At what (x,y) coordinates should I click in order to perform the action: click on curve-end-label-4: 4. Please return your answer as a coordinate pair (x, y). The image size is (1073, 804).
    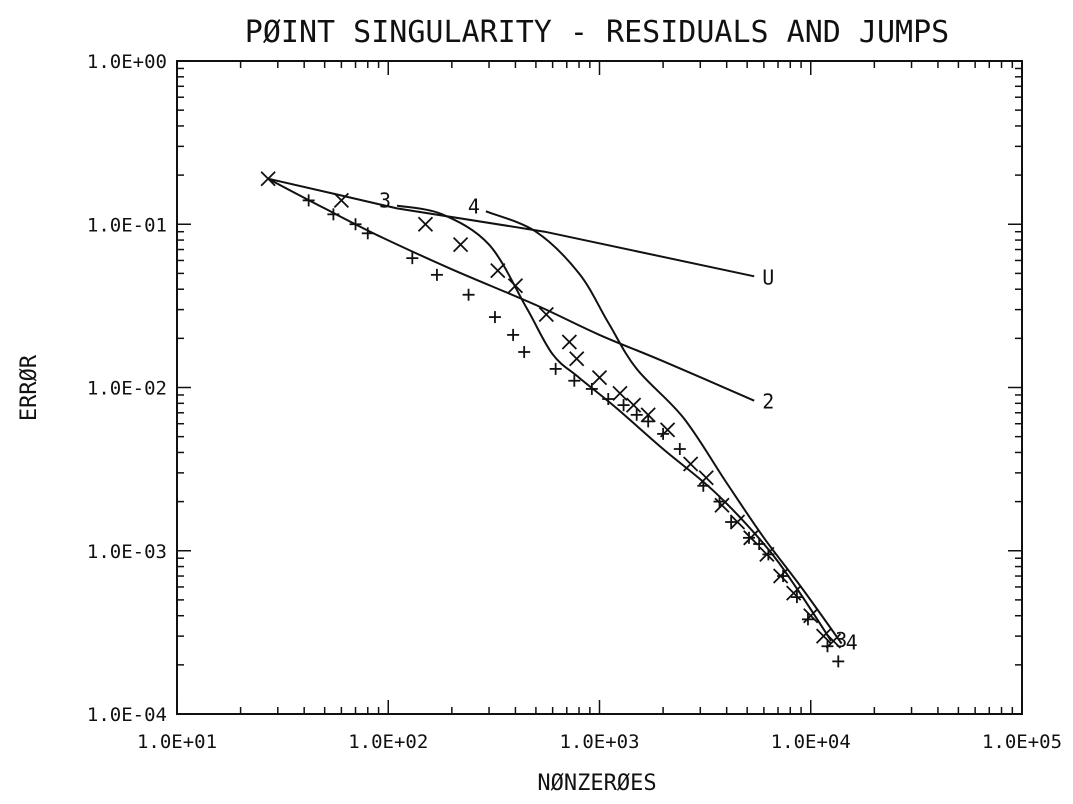
    Looking at the image, I should click on (852, 643).